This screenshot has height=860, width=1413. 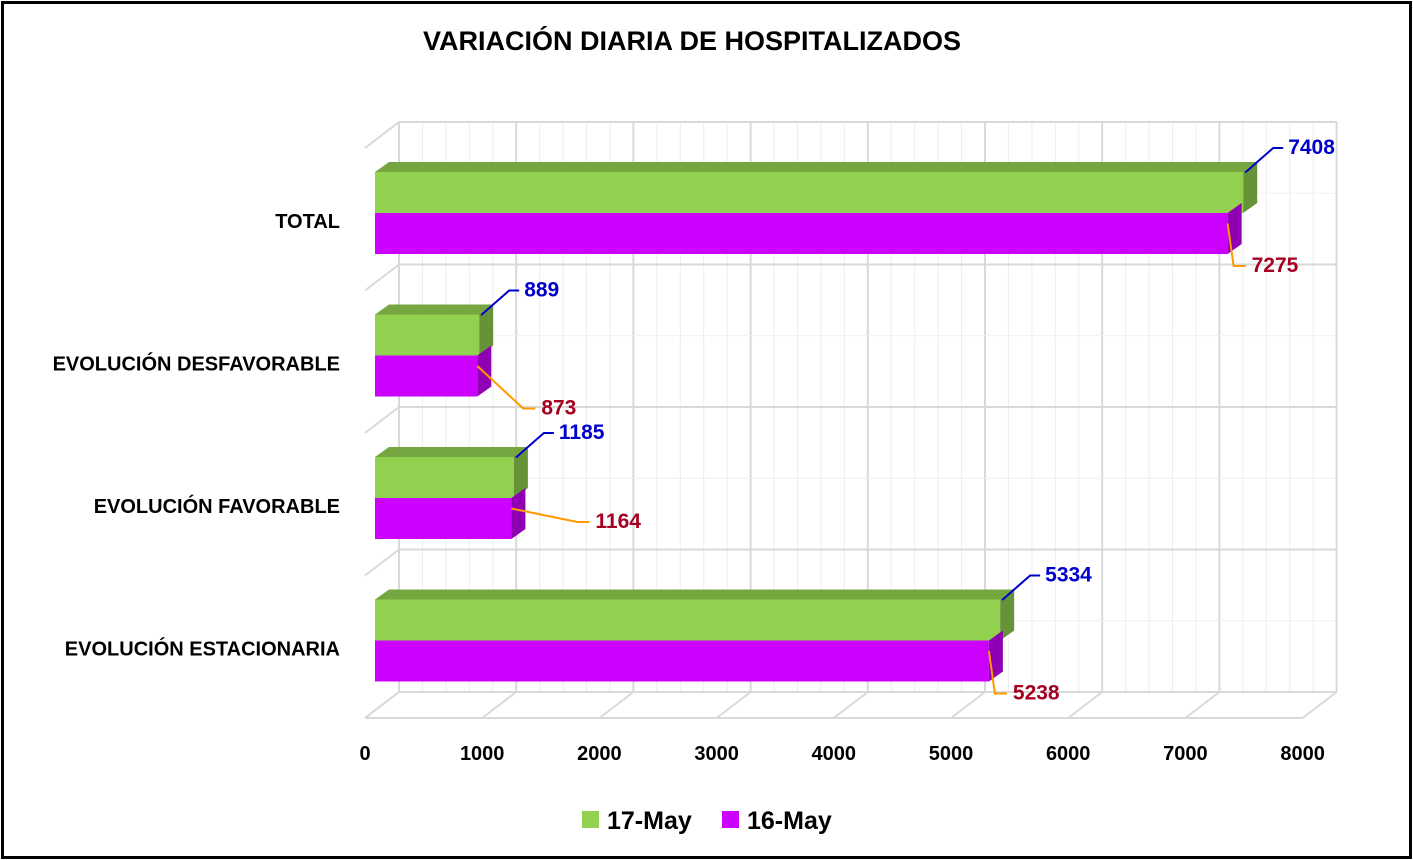 What do you see at coordinates (707, 821) in the screenshot?
I see `legend: 17-May 16-May` at bounding box center [707, 821].